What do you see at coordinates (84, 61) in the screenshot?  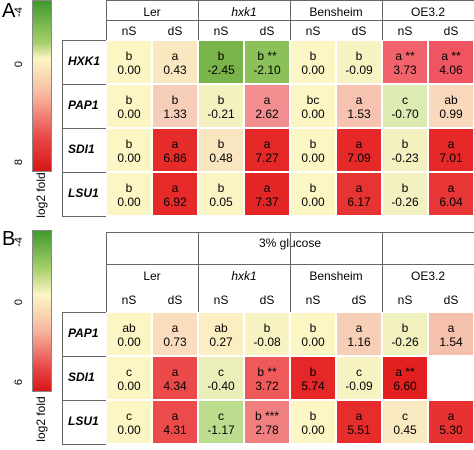 I see `gene-label: HXK1` at bounding box center [84, 61].